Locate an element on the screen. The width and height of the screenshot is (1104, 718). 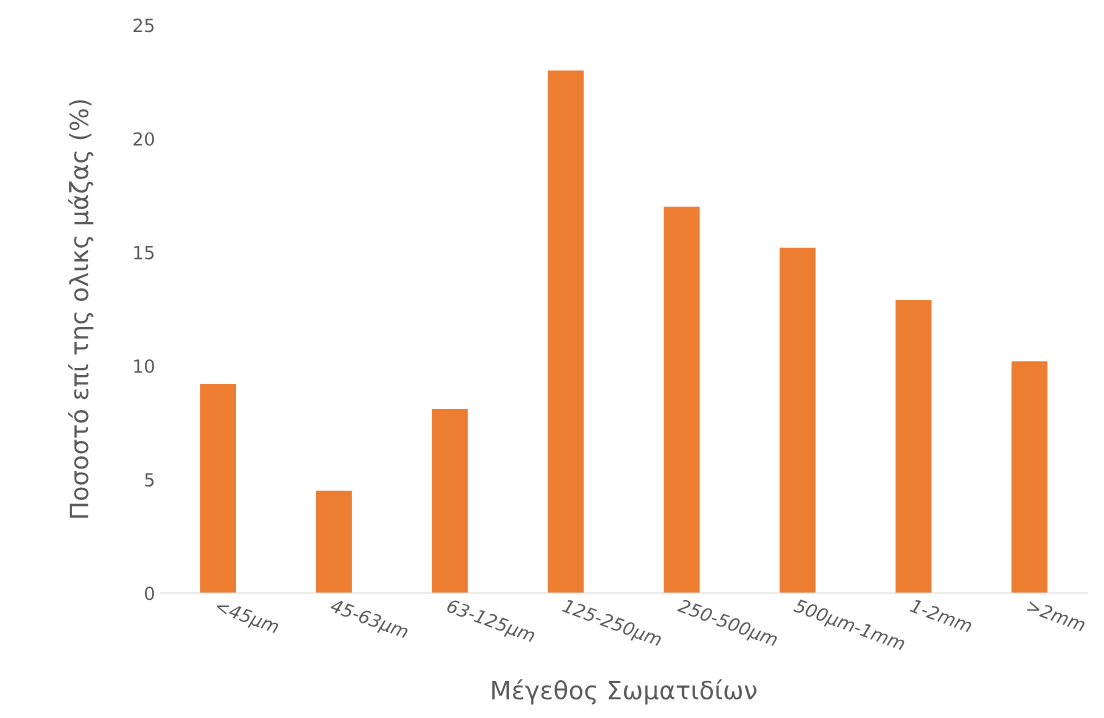
x-tick-label: >2mm is located at coordinates (1056, 615).